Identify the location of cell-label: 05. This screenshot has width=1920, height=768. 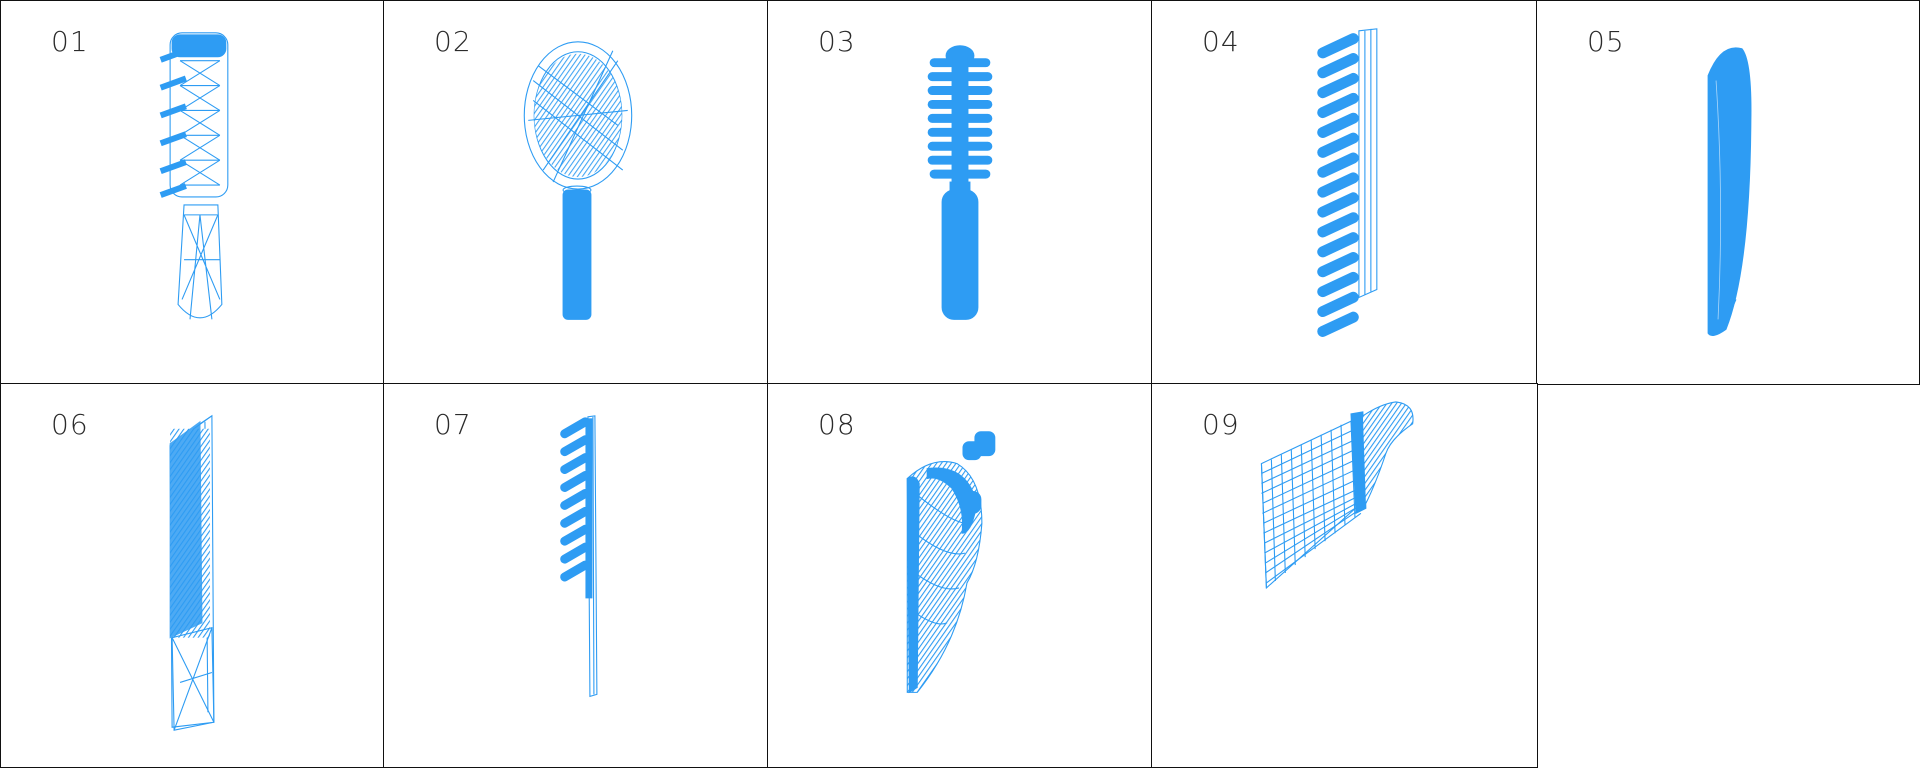
(1606, 41).